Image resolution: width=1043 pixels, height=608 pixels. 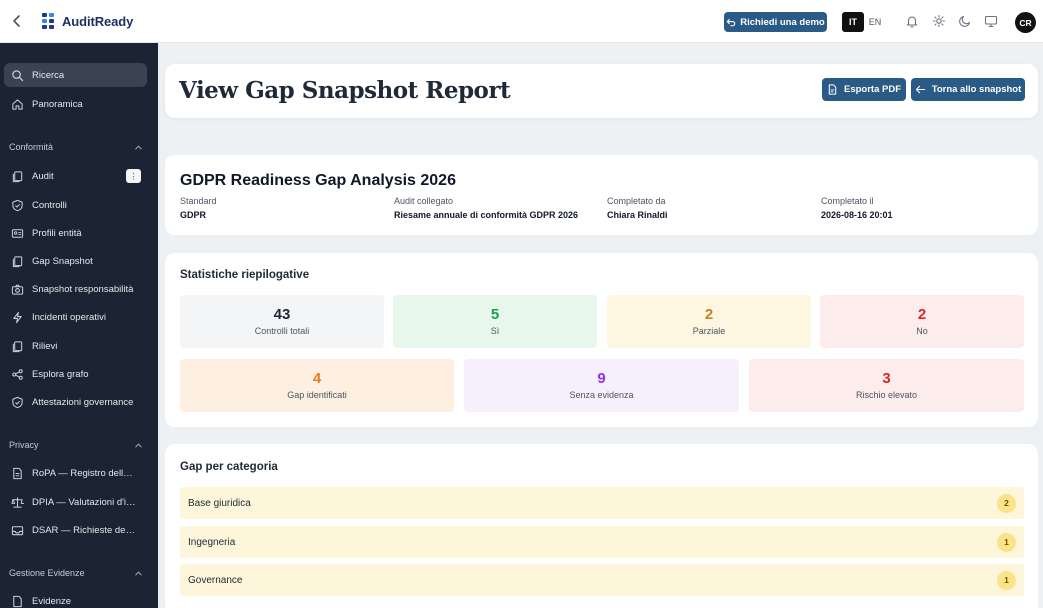 What do you see at coordinates (637, 215) in the screenshot?
I see `meta-value: Chiara Rinaldi` at bounding box center [637, 215].